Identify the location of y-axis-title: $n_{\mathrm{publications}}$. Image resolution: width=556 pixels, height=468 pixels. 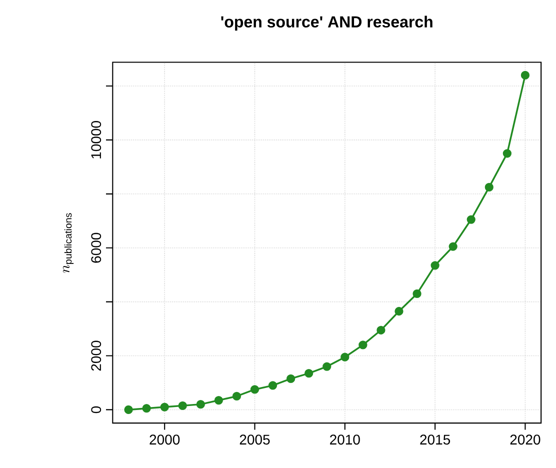
(68, 243).